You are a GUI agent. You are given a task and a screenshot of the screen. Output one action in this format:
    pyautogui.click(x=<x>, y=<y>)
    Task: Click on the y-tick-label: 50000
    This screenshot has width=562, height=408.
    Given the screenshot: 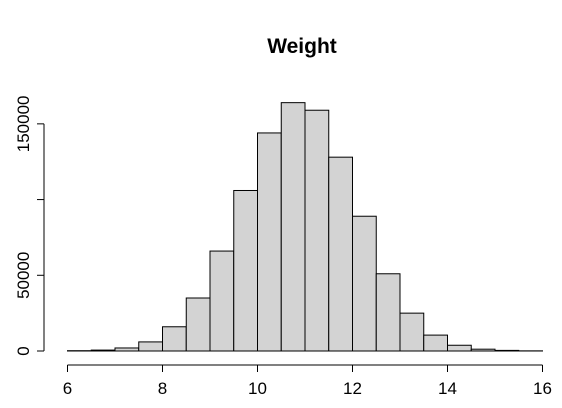 What is the action you would take?
    pyautogui.click(x=23, y=275)
    